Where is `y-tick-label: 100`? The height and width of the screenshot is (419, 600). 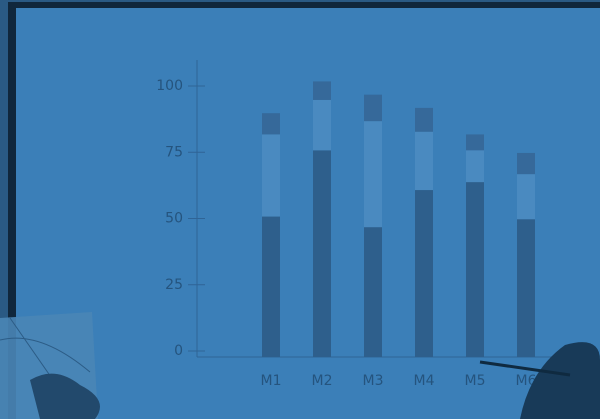 y-tick-label: 100 is located at coordinates (169, 86).